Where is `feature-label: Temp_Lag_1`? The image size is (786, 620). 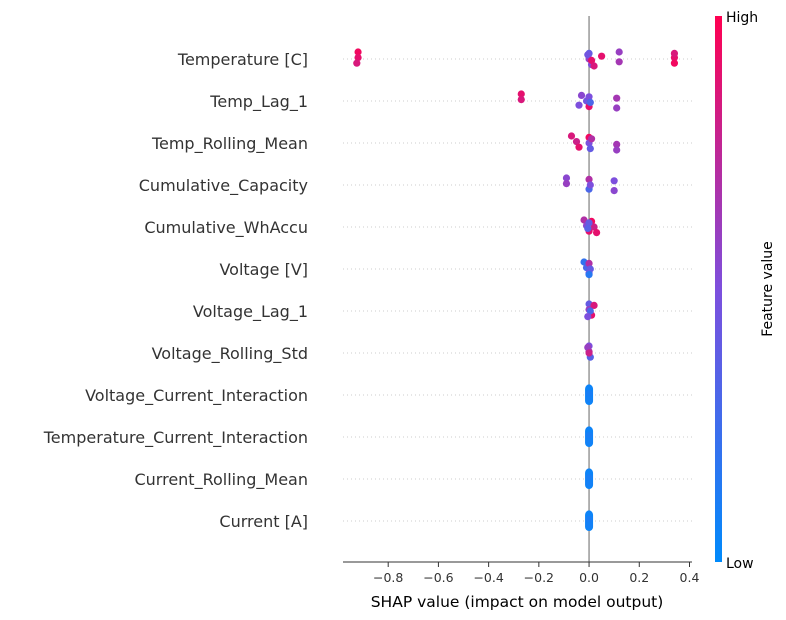
feature-label: Temp_Lag_1 is located at coordinates (258, 102).